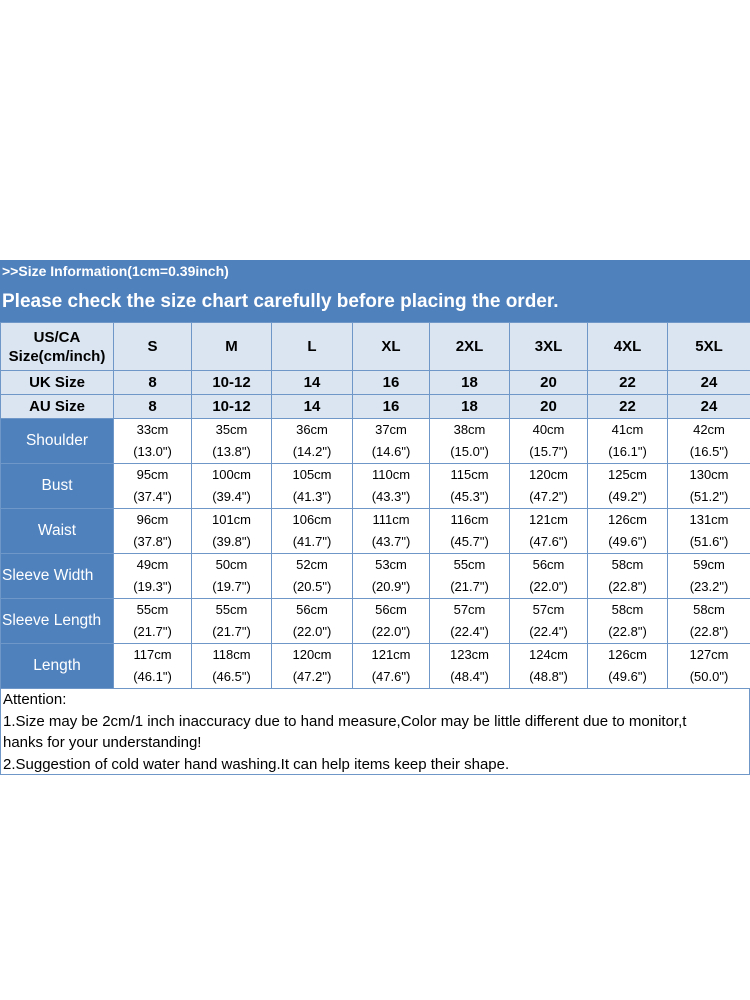  Describe the element at coordinates (469, 486) in the screenshot. I see `measurement-cell: 115cm (45.3")` at that location.